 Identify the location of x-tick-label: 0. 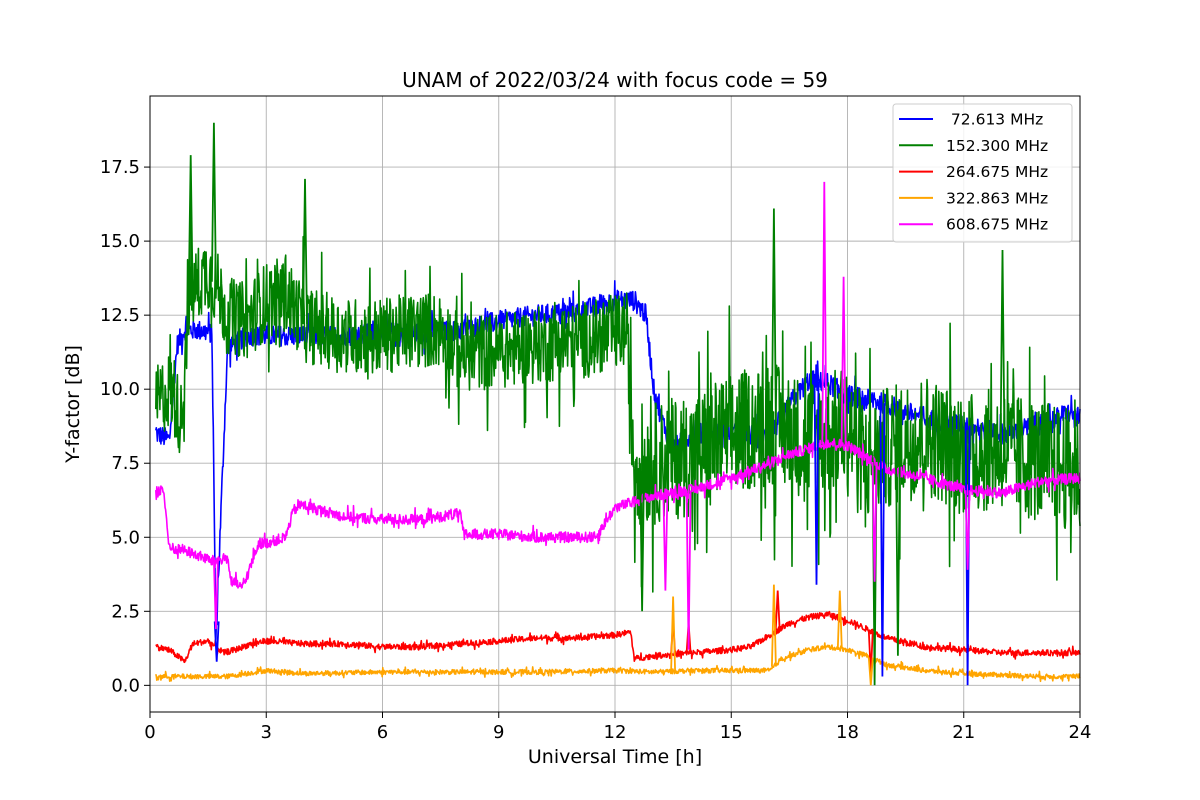
(149, 732).